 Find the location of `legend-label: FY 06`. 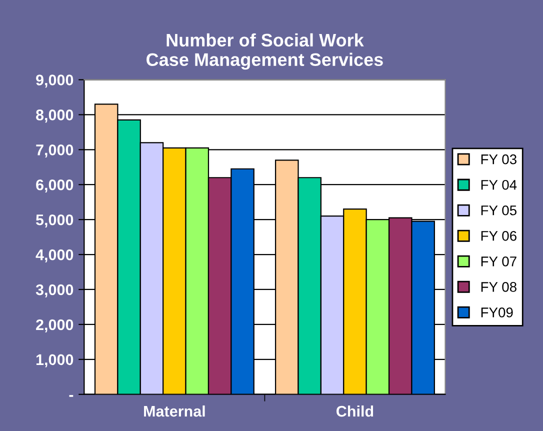

legend-label: FY 06 is located at coordinates (498, 235).